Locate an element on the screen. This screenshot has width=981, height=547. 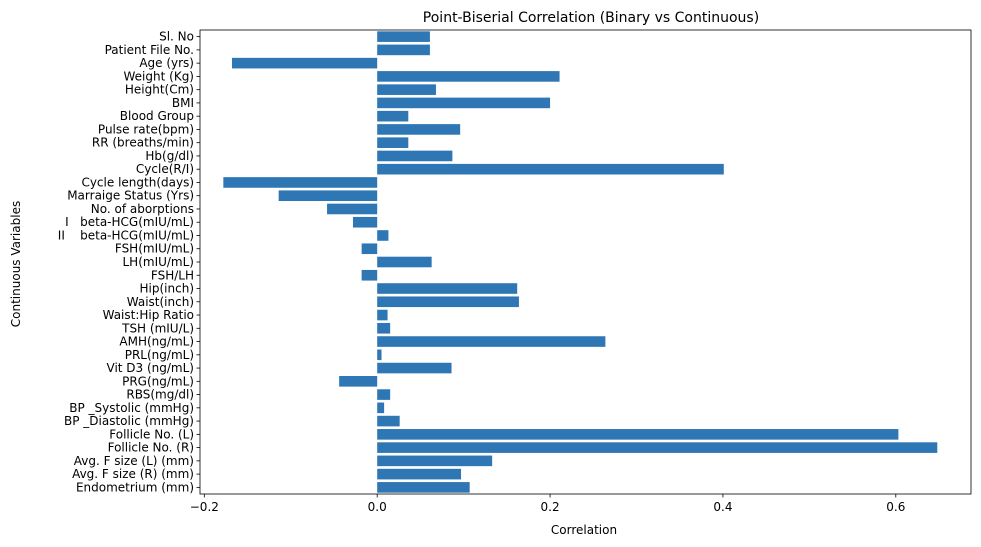
x-tick-label: 0.6 is located at coordinates (895, 507).